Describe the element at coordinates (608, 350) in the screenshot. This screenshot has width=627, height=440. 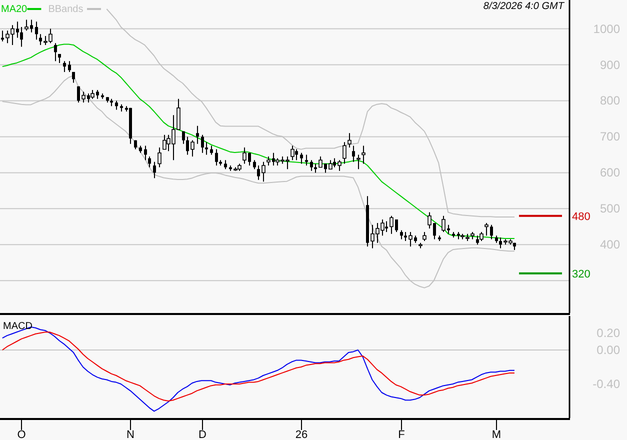
I see `y-tick-label: 0.00` at that location.